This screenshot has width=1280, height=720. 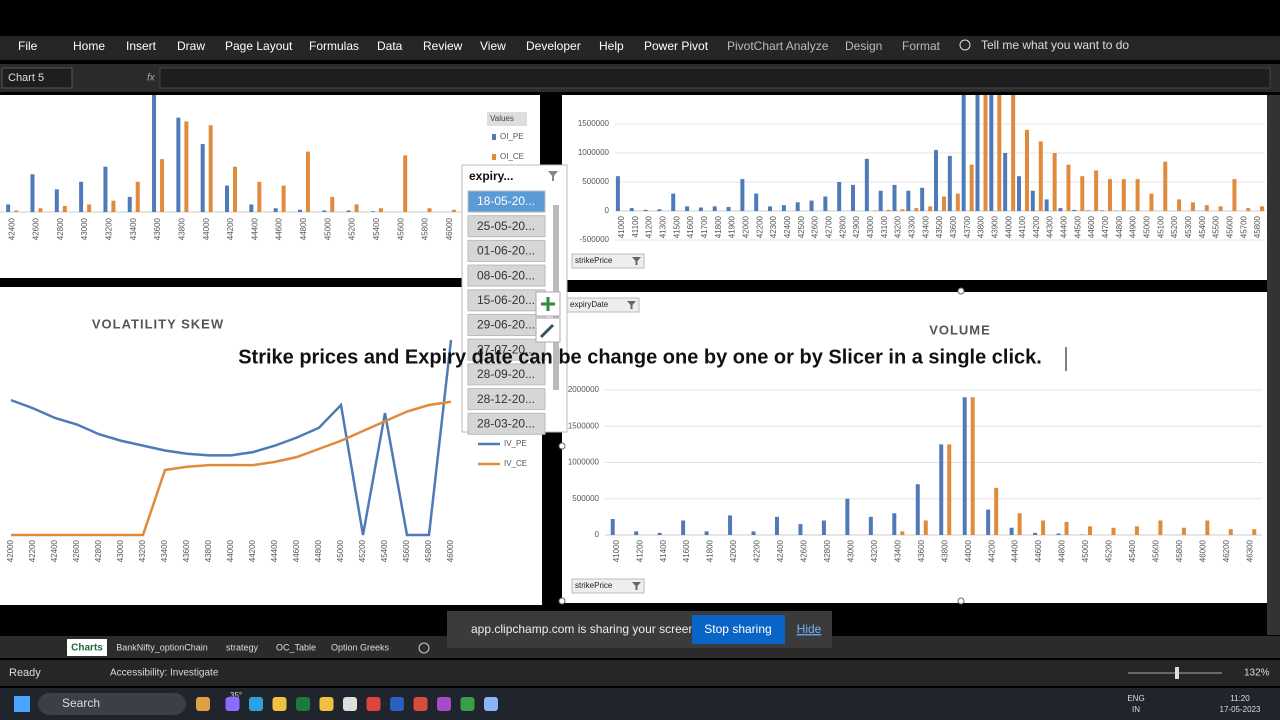 I want to click on ribbon-tab: Draw, so click(x=191, y=46).